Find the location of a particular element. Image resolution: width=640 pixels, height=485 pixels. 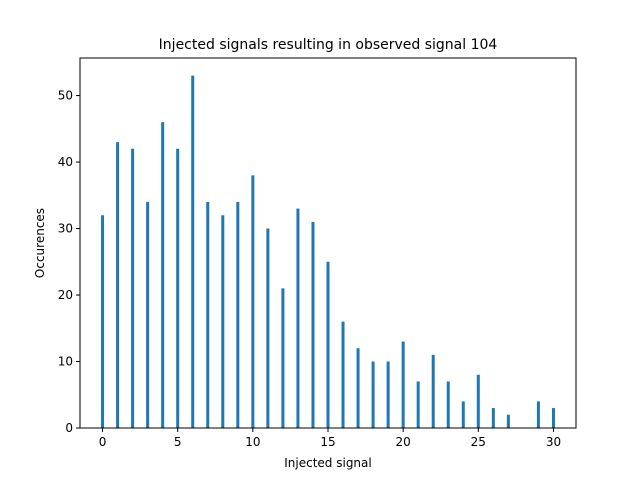

y-tick-label: 10 is located at coordinates (65, 362).